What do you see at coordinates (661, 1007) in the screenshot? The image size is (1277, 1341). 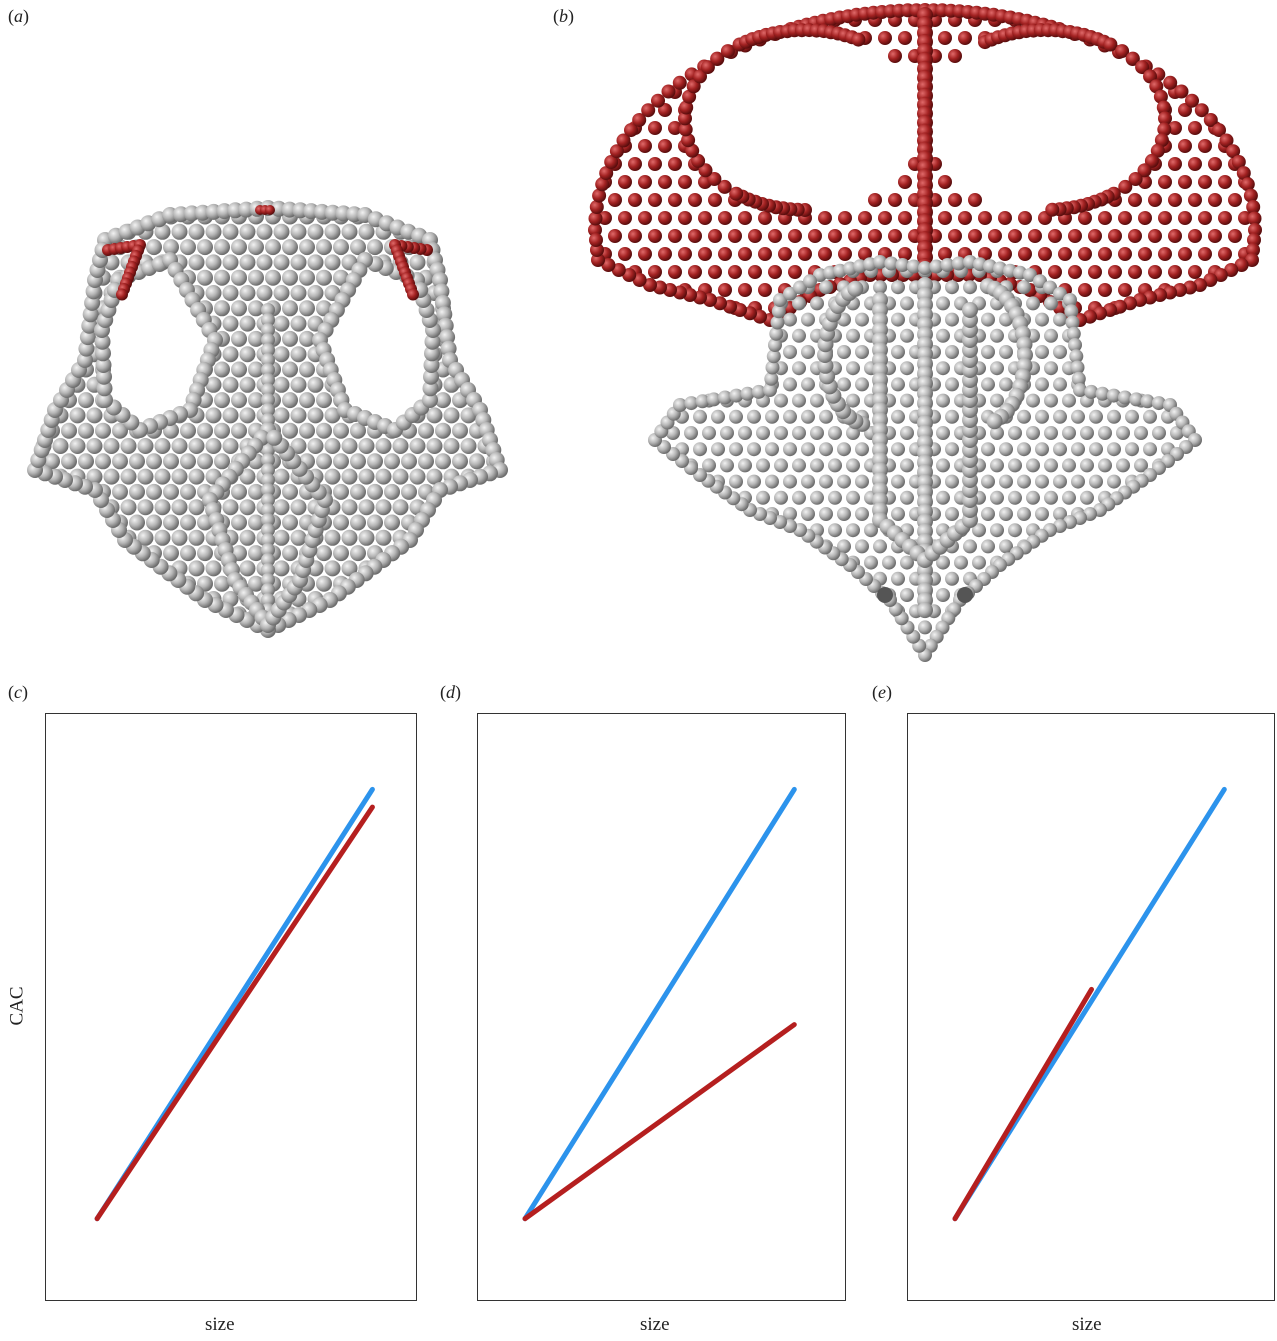 I see `plot-d` at bounding box center [661, 1007].